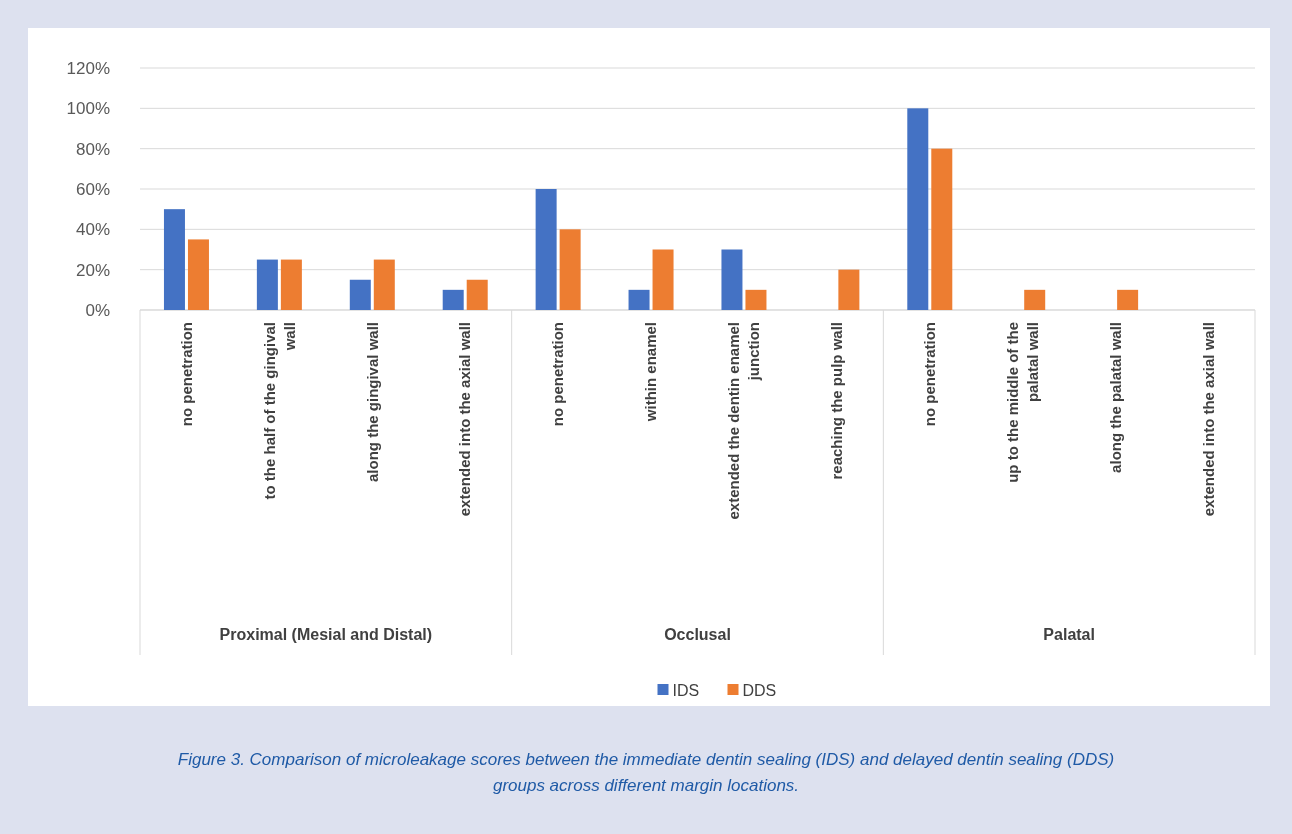 The image size is (1292, 834). What do you see at coordinates (759, 690) in the screenshot?
I see `legend-label: DDS` at bounding box center [759, 690].